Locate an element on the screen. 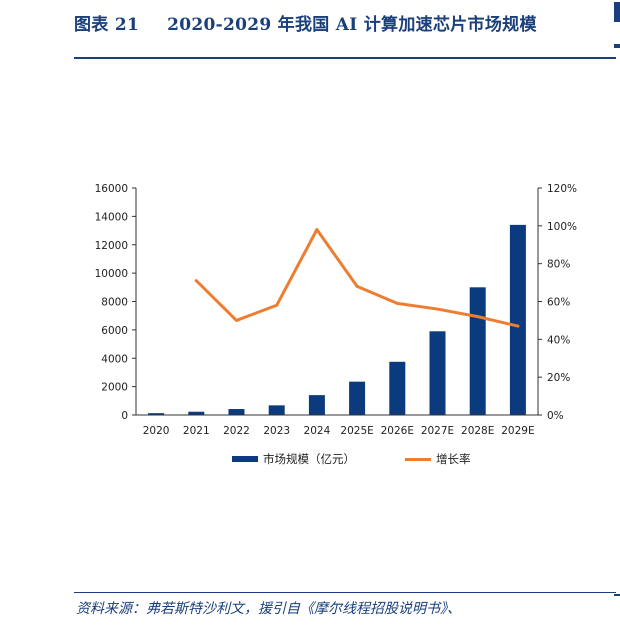 This screenshot has width=620, height=628. right-tick-label: 60% is located at coordinates (558, 303).